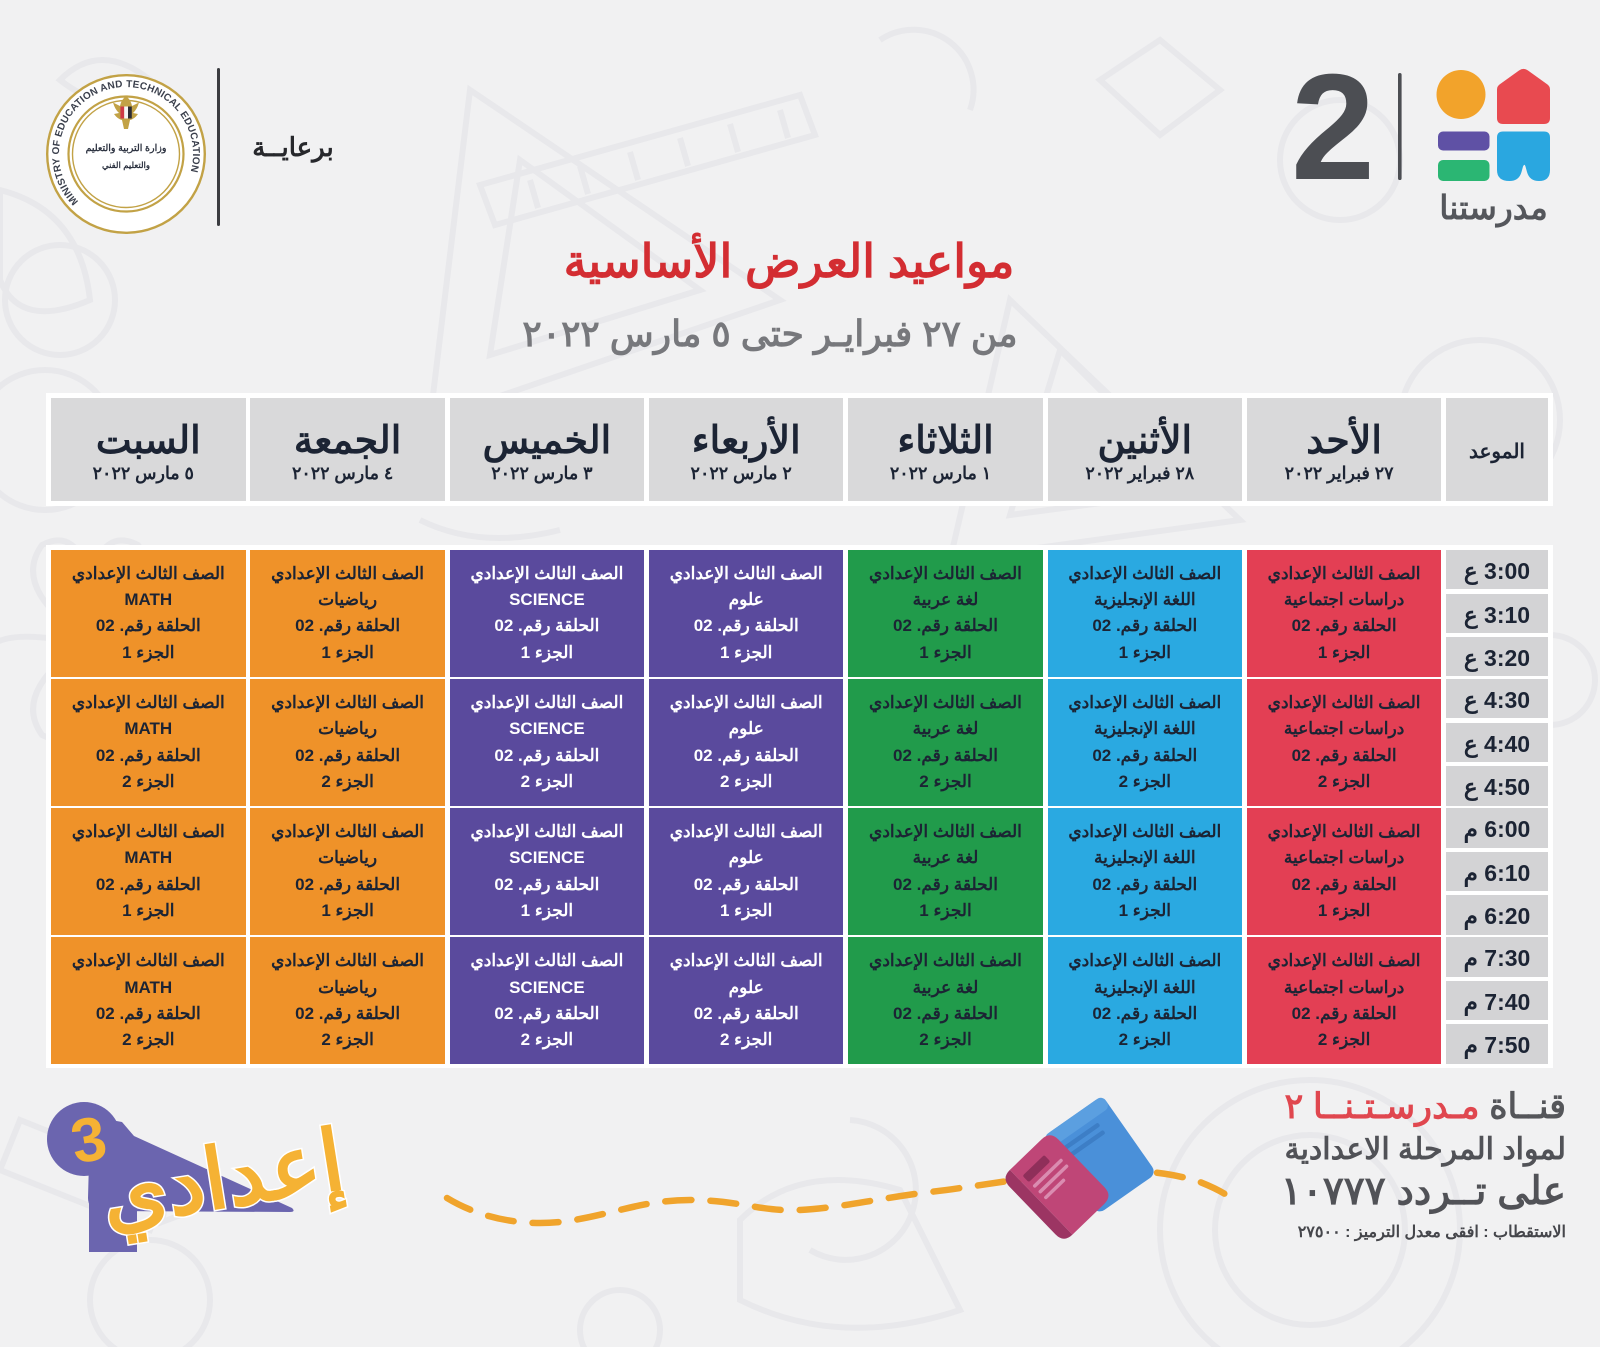  Describe the element at coordinates (126, 165) in the screenshot. I see `svg-text: والتعليم الفني` at that location.